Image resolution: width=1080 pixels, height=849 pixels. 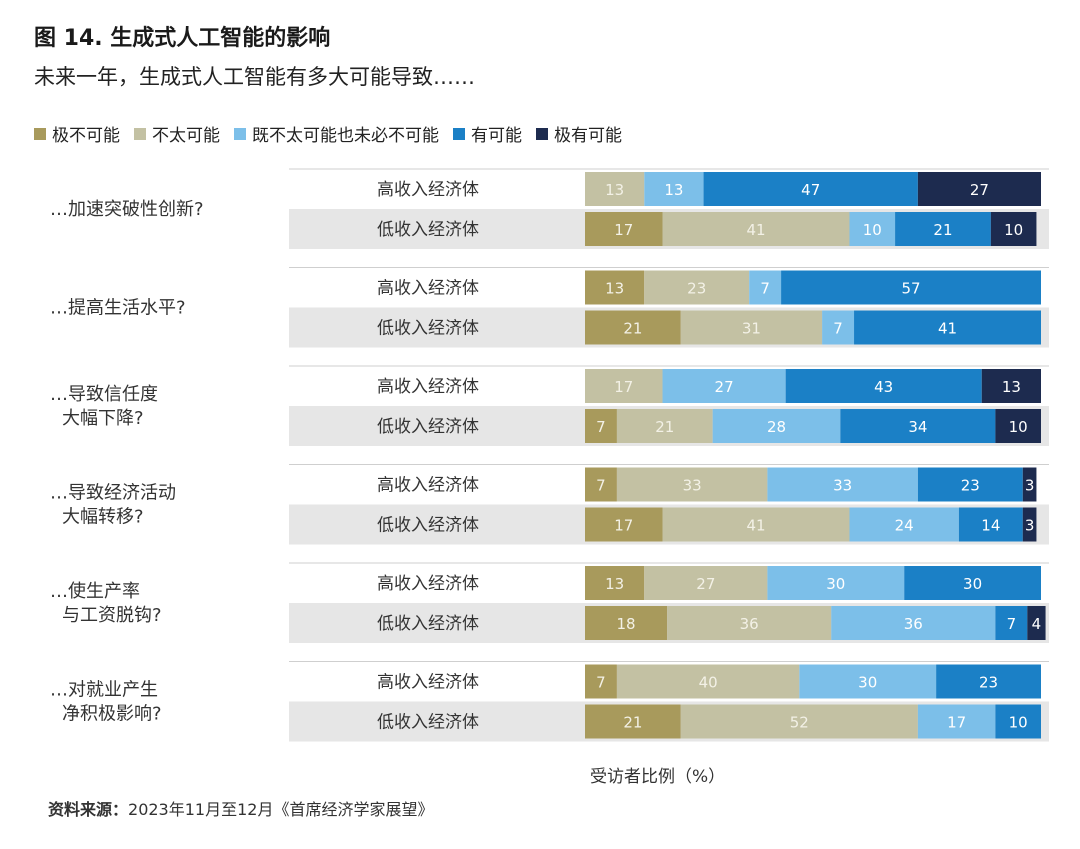 What do you see at coordinates (883, 387) in the screenshot?
I see `bar-value-label: 43` at bounding box center [883, 387].